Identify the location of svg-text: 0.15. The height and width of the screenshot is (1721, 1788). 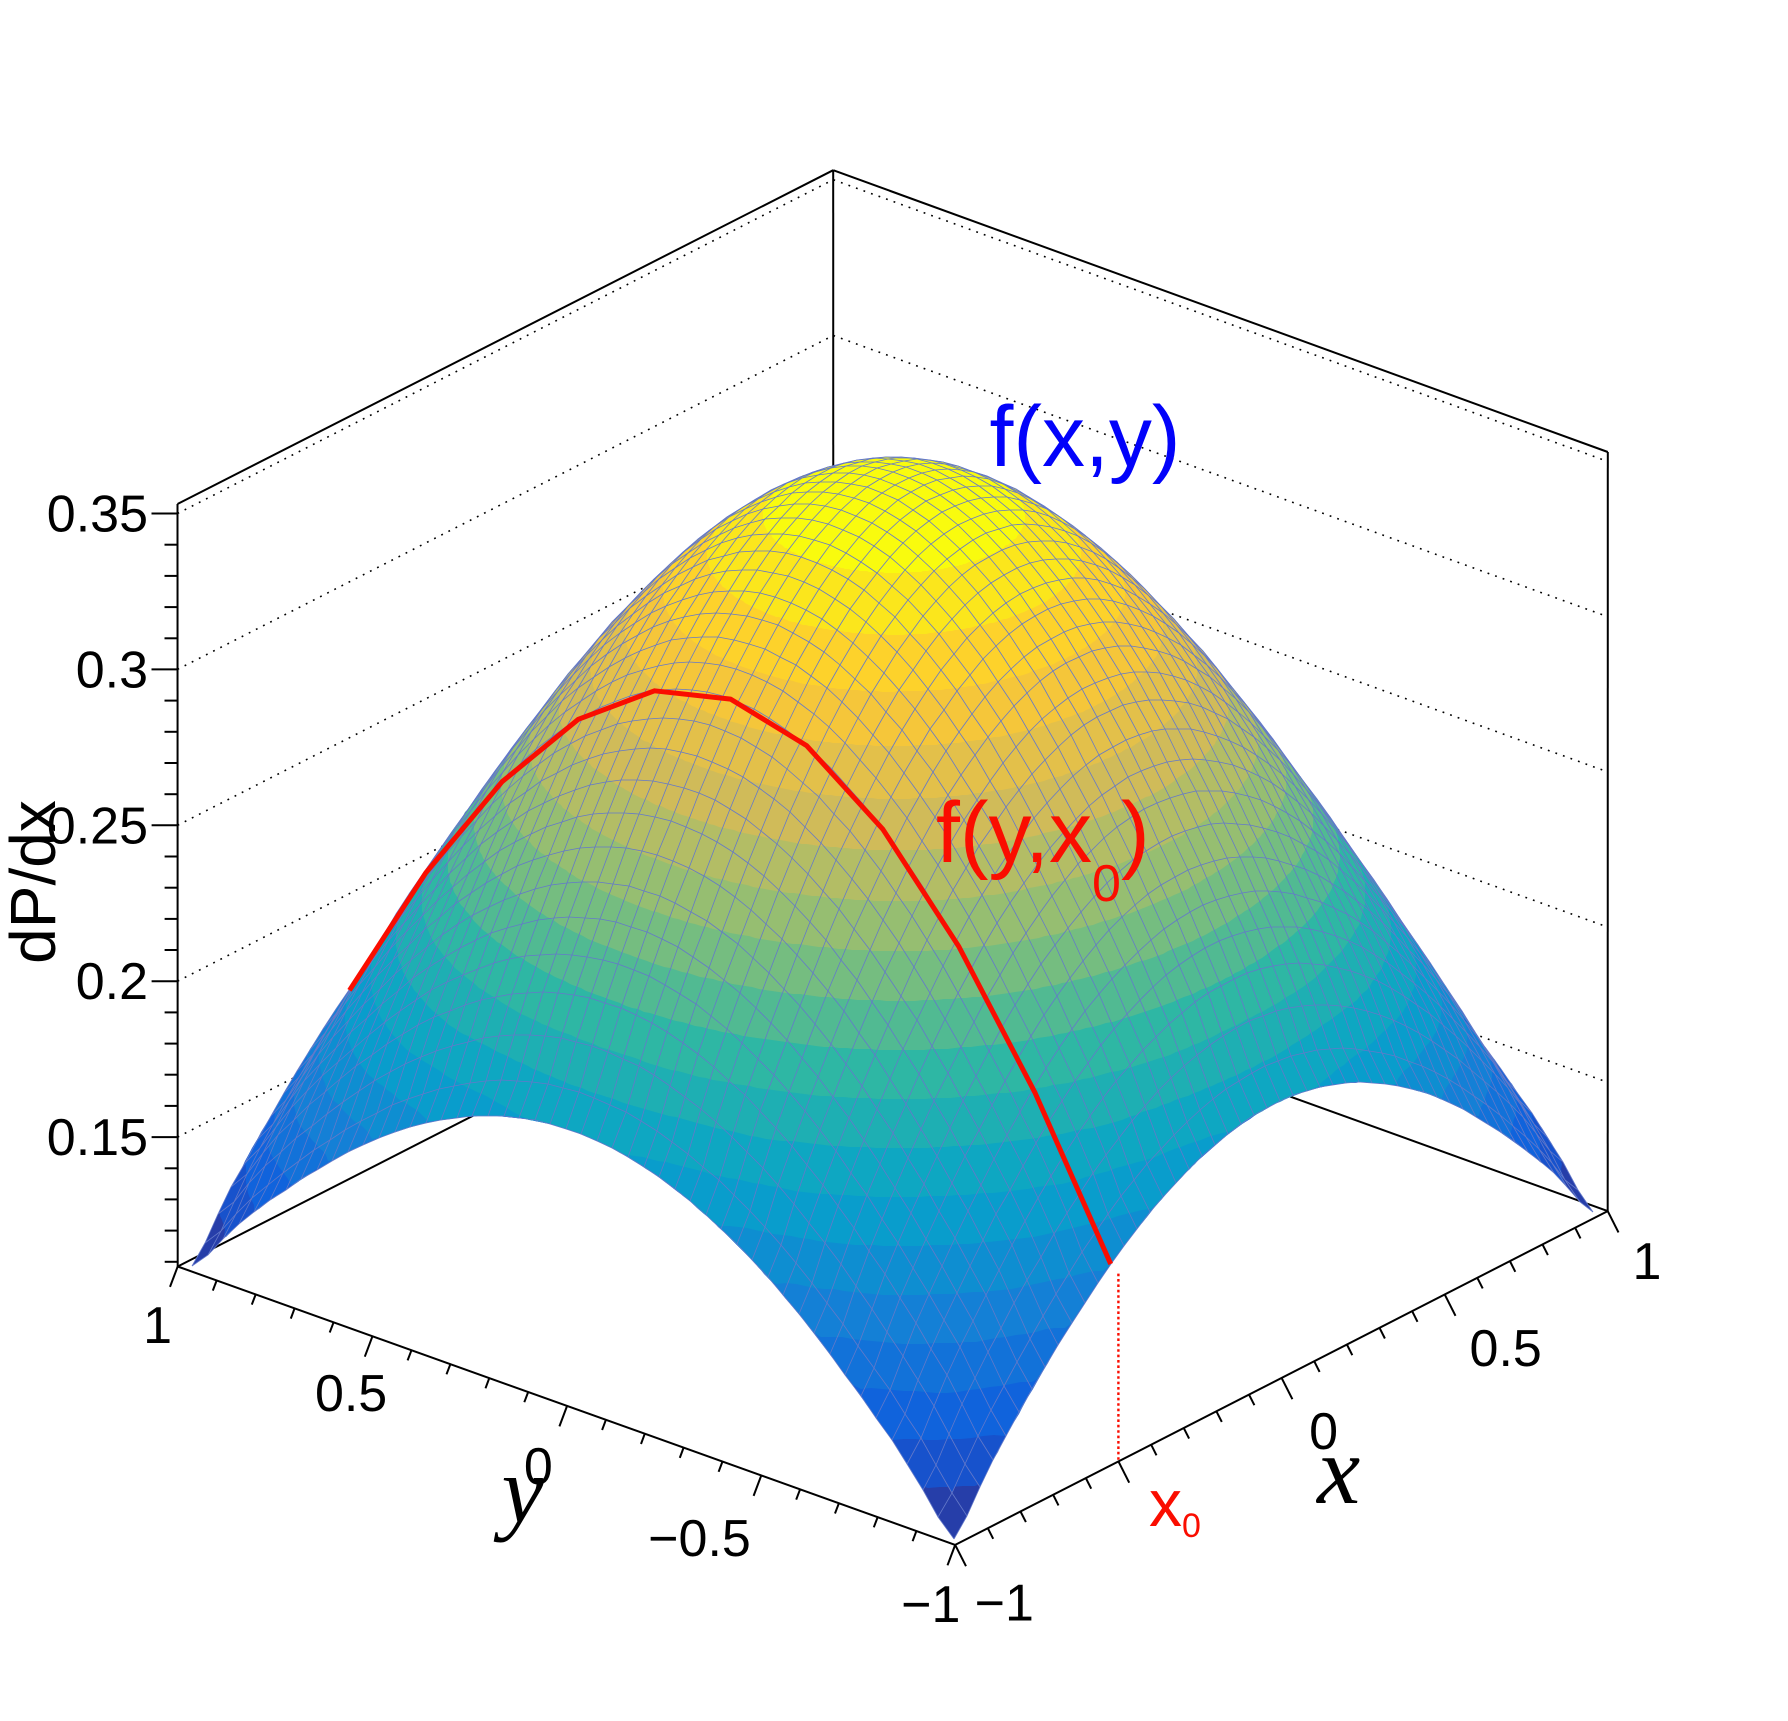
(97, 1138).